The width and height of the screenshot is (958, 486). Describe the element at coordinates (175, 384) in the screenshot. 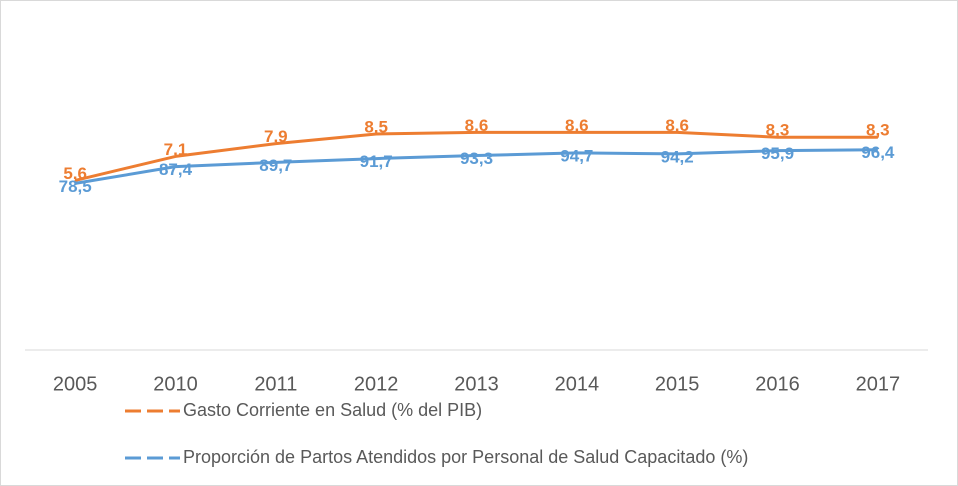

I see `x-tick-label: 2010` at that location.